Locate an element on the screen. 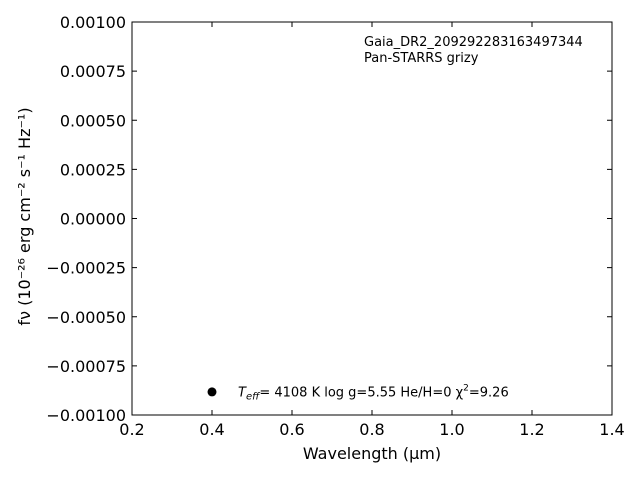 This screenshot has width=640, height=480. x-tick-label: 1.4 is located at coordinates (611, 429).